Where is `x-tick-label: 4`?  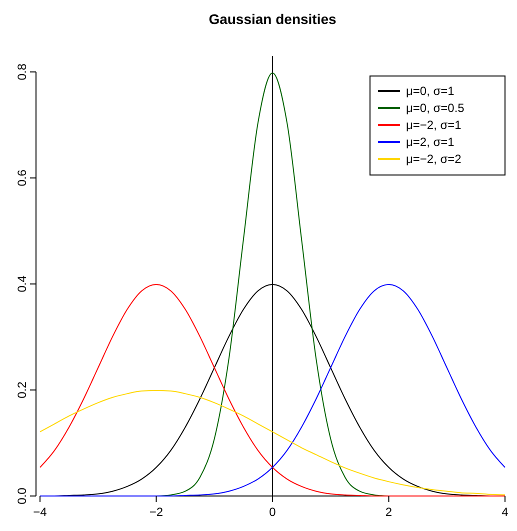
x-tick-label: 4 is located at coordinates (505, 512).